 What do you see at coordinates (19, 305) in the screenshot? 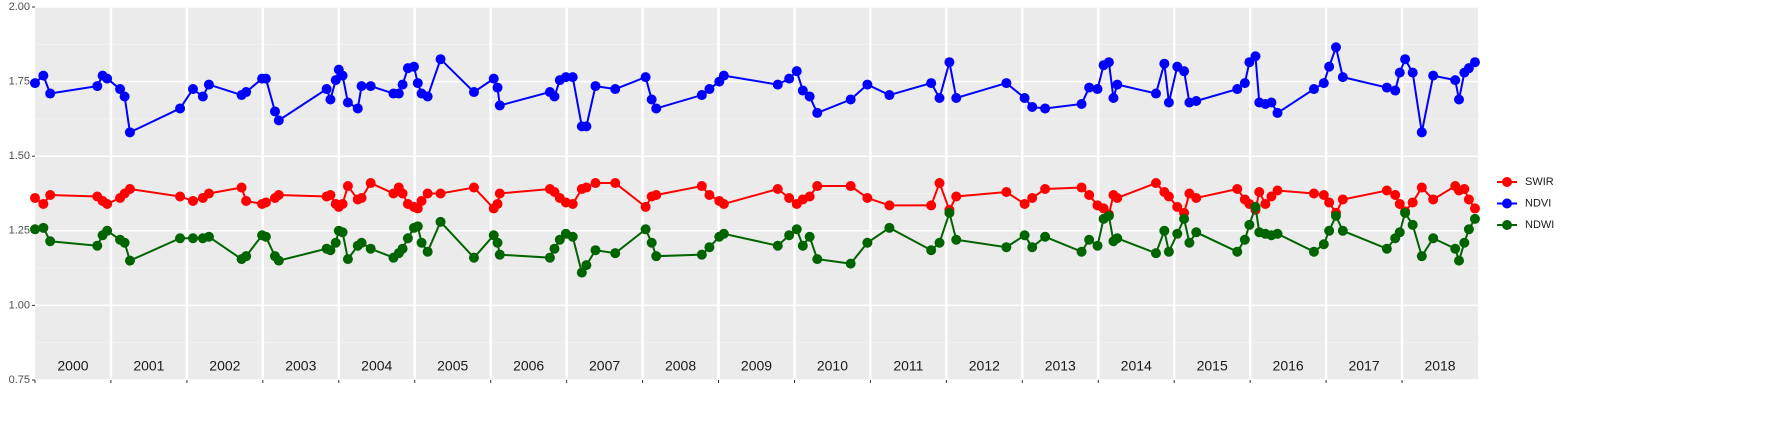
I see `y-tick-label: 1.00` at bounding box center [19, 305].